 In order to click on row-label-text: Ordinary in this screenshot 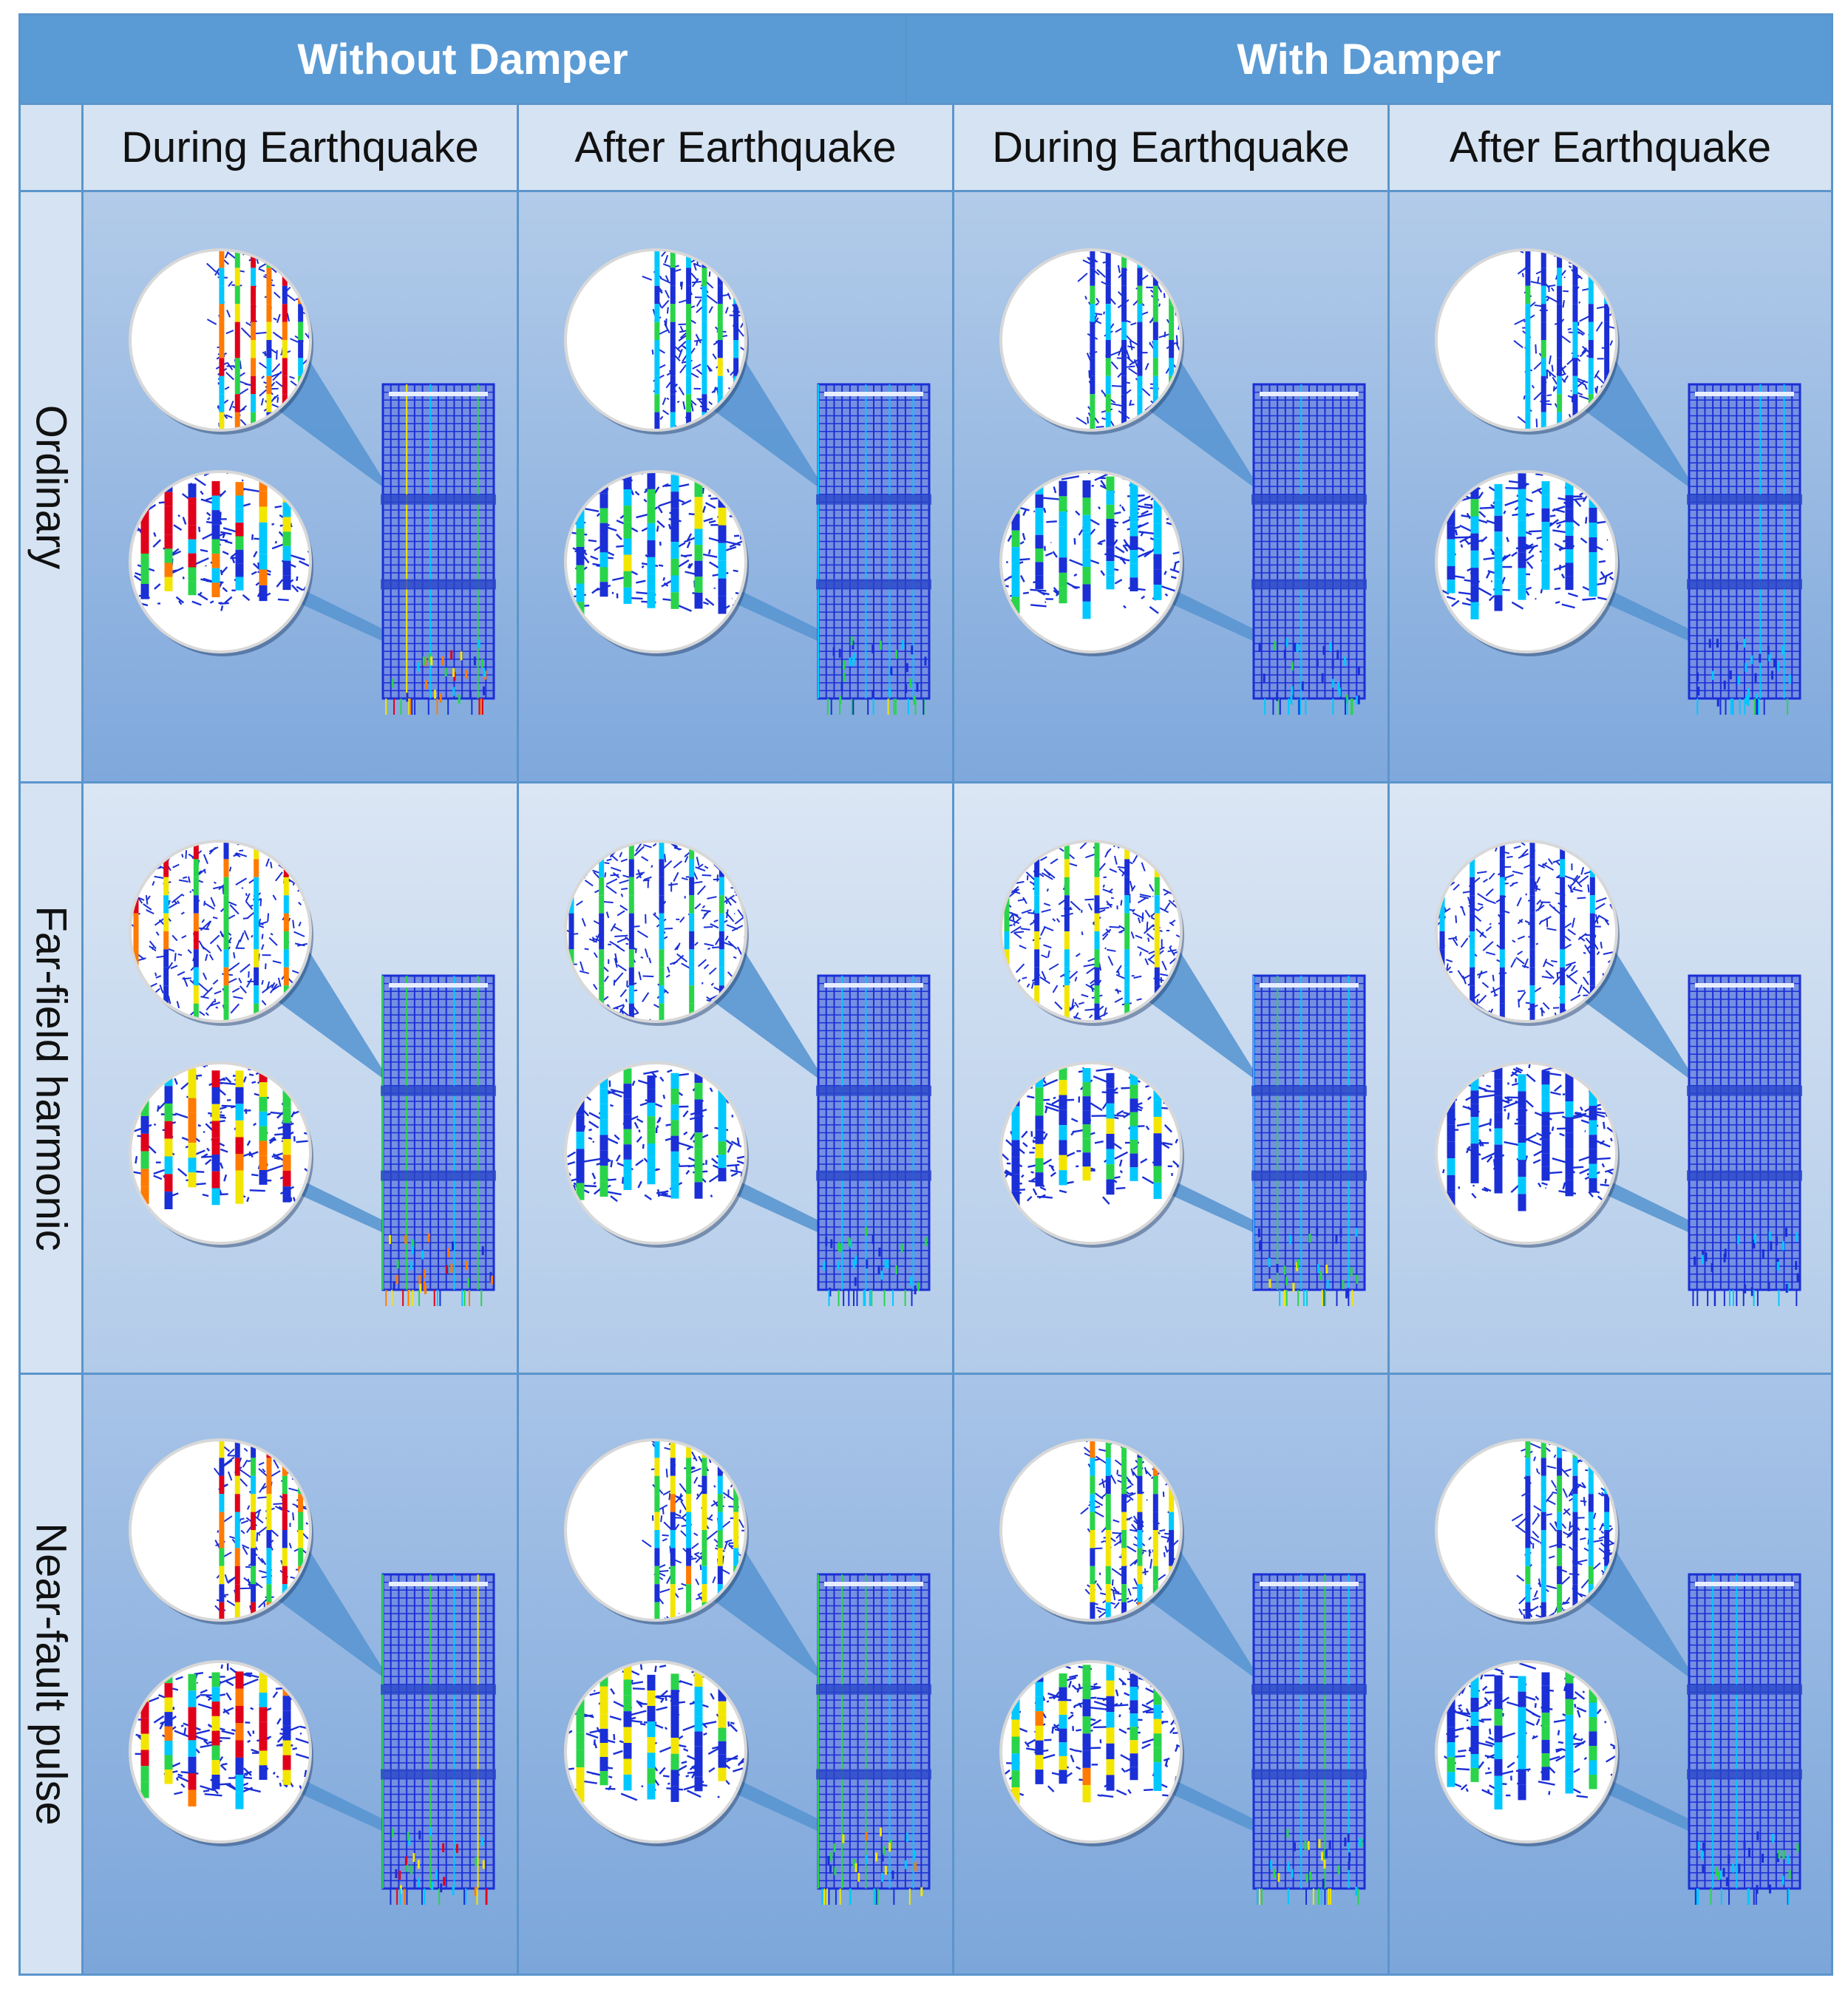, I will do `click(51, 486)`.